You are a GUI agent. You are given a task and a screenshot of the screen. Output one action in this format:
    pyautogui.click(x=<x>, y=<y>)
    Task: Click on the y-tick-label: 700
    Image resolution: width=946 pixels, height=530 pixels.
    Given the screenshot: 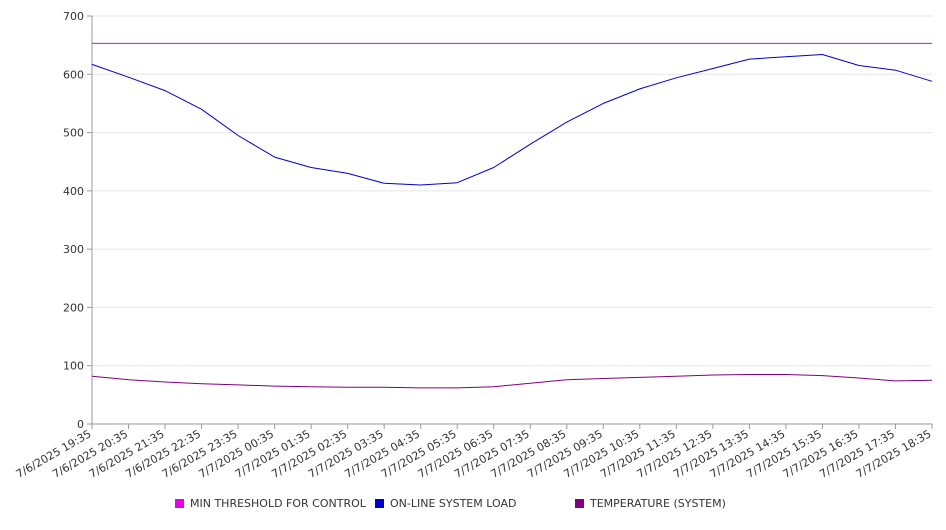 What is the action you would take?
    pyautogui.click(x=73, y=16)
    